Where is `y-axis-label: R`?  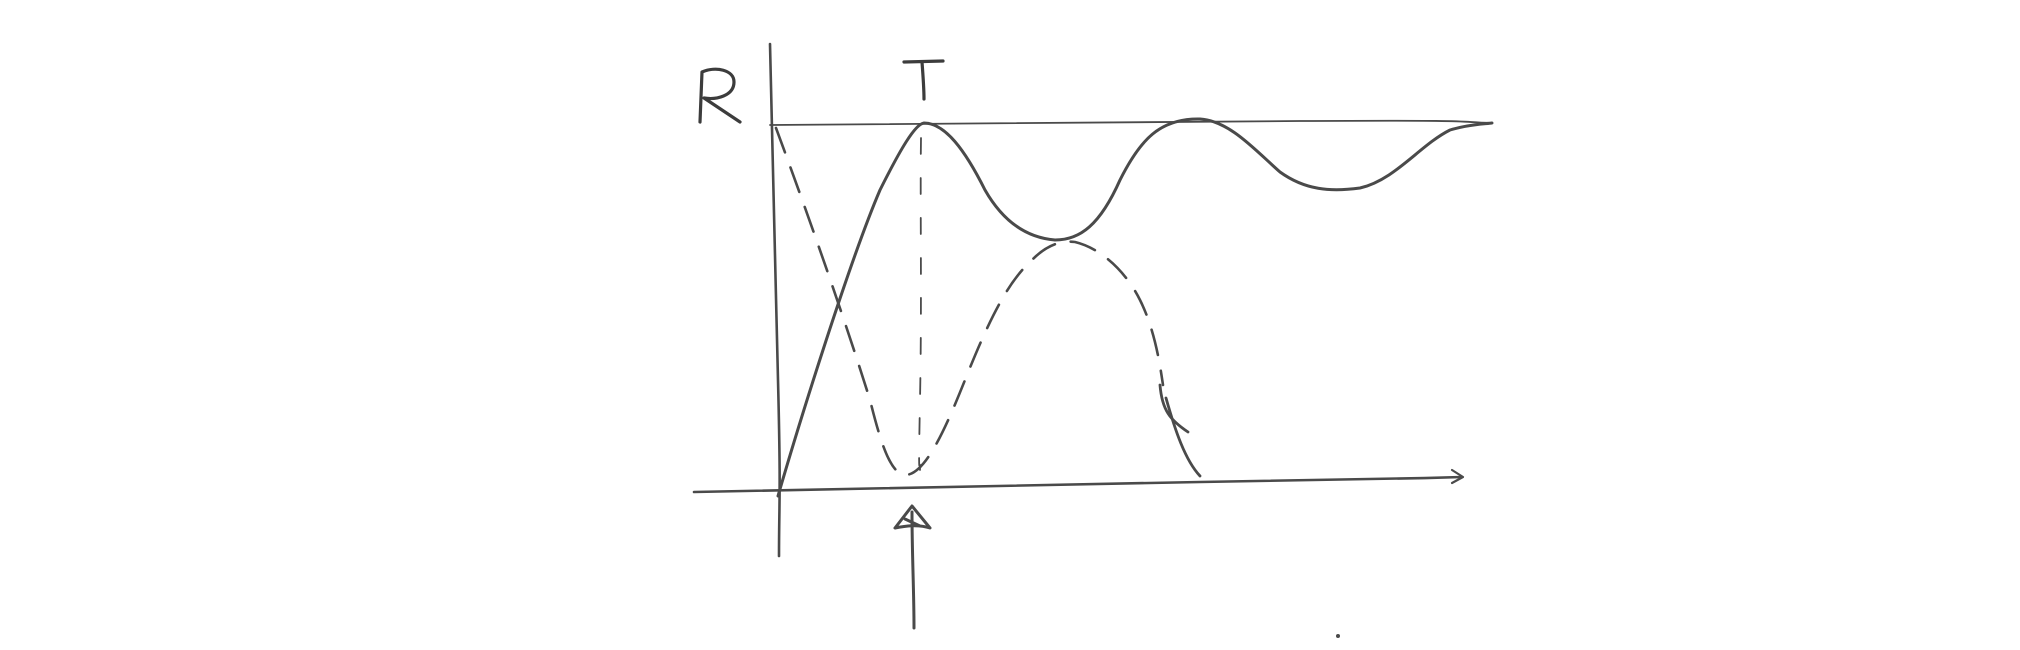
y-axis-label: R is located at coordinates (720, 95).